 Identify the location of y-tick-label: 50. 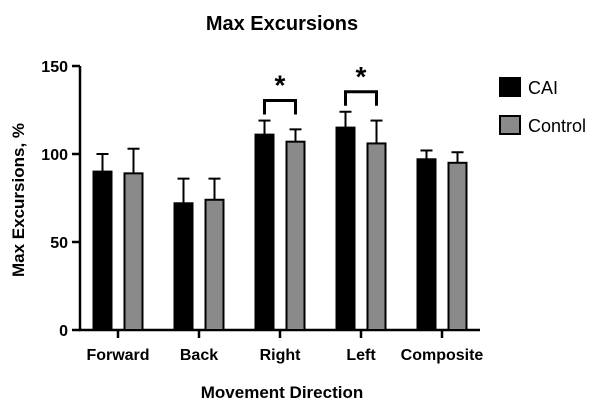
(59, 243).